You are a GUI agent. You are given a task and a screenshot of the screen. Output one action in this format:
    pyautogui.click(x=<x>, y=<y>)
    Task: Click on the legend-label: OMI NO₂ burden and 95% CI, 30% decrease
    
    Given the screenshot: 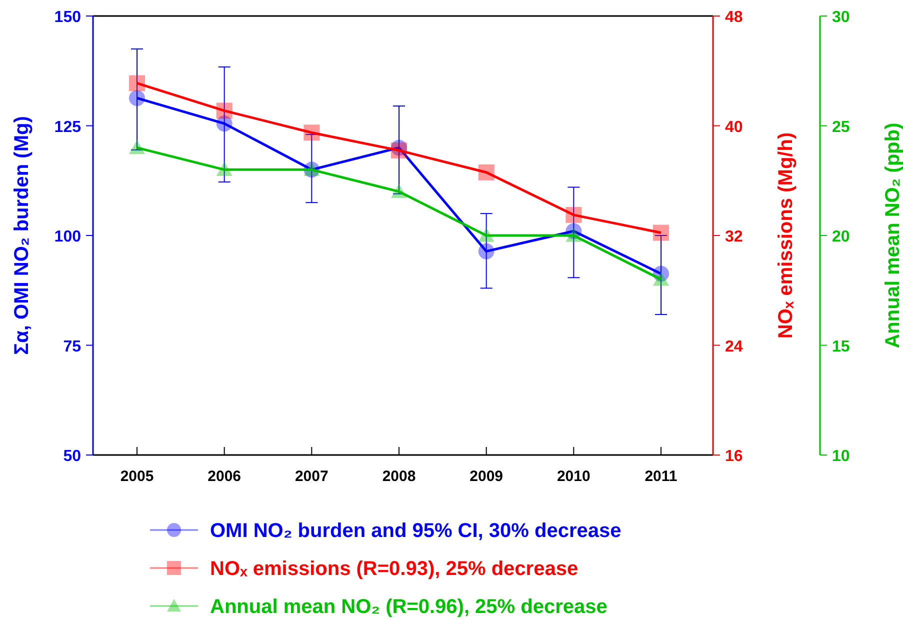 What is the action you would take?
    pyautogui.click(x=416, y=531)
    